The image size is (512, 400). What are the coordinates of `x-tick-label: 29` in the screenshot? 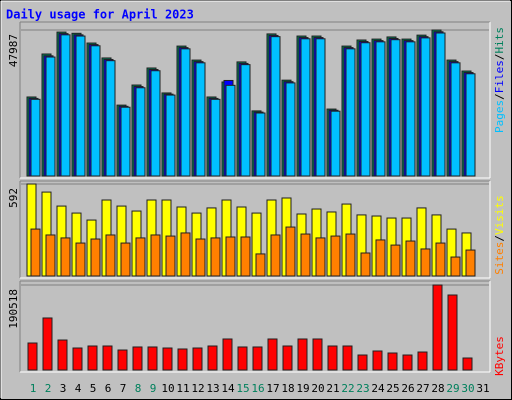 It's located at (452, 388).